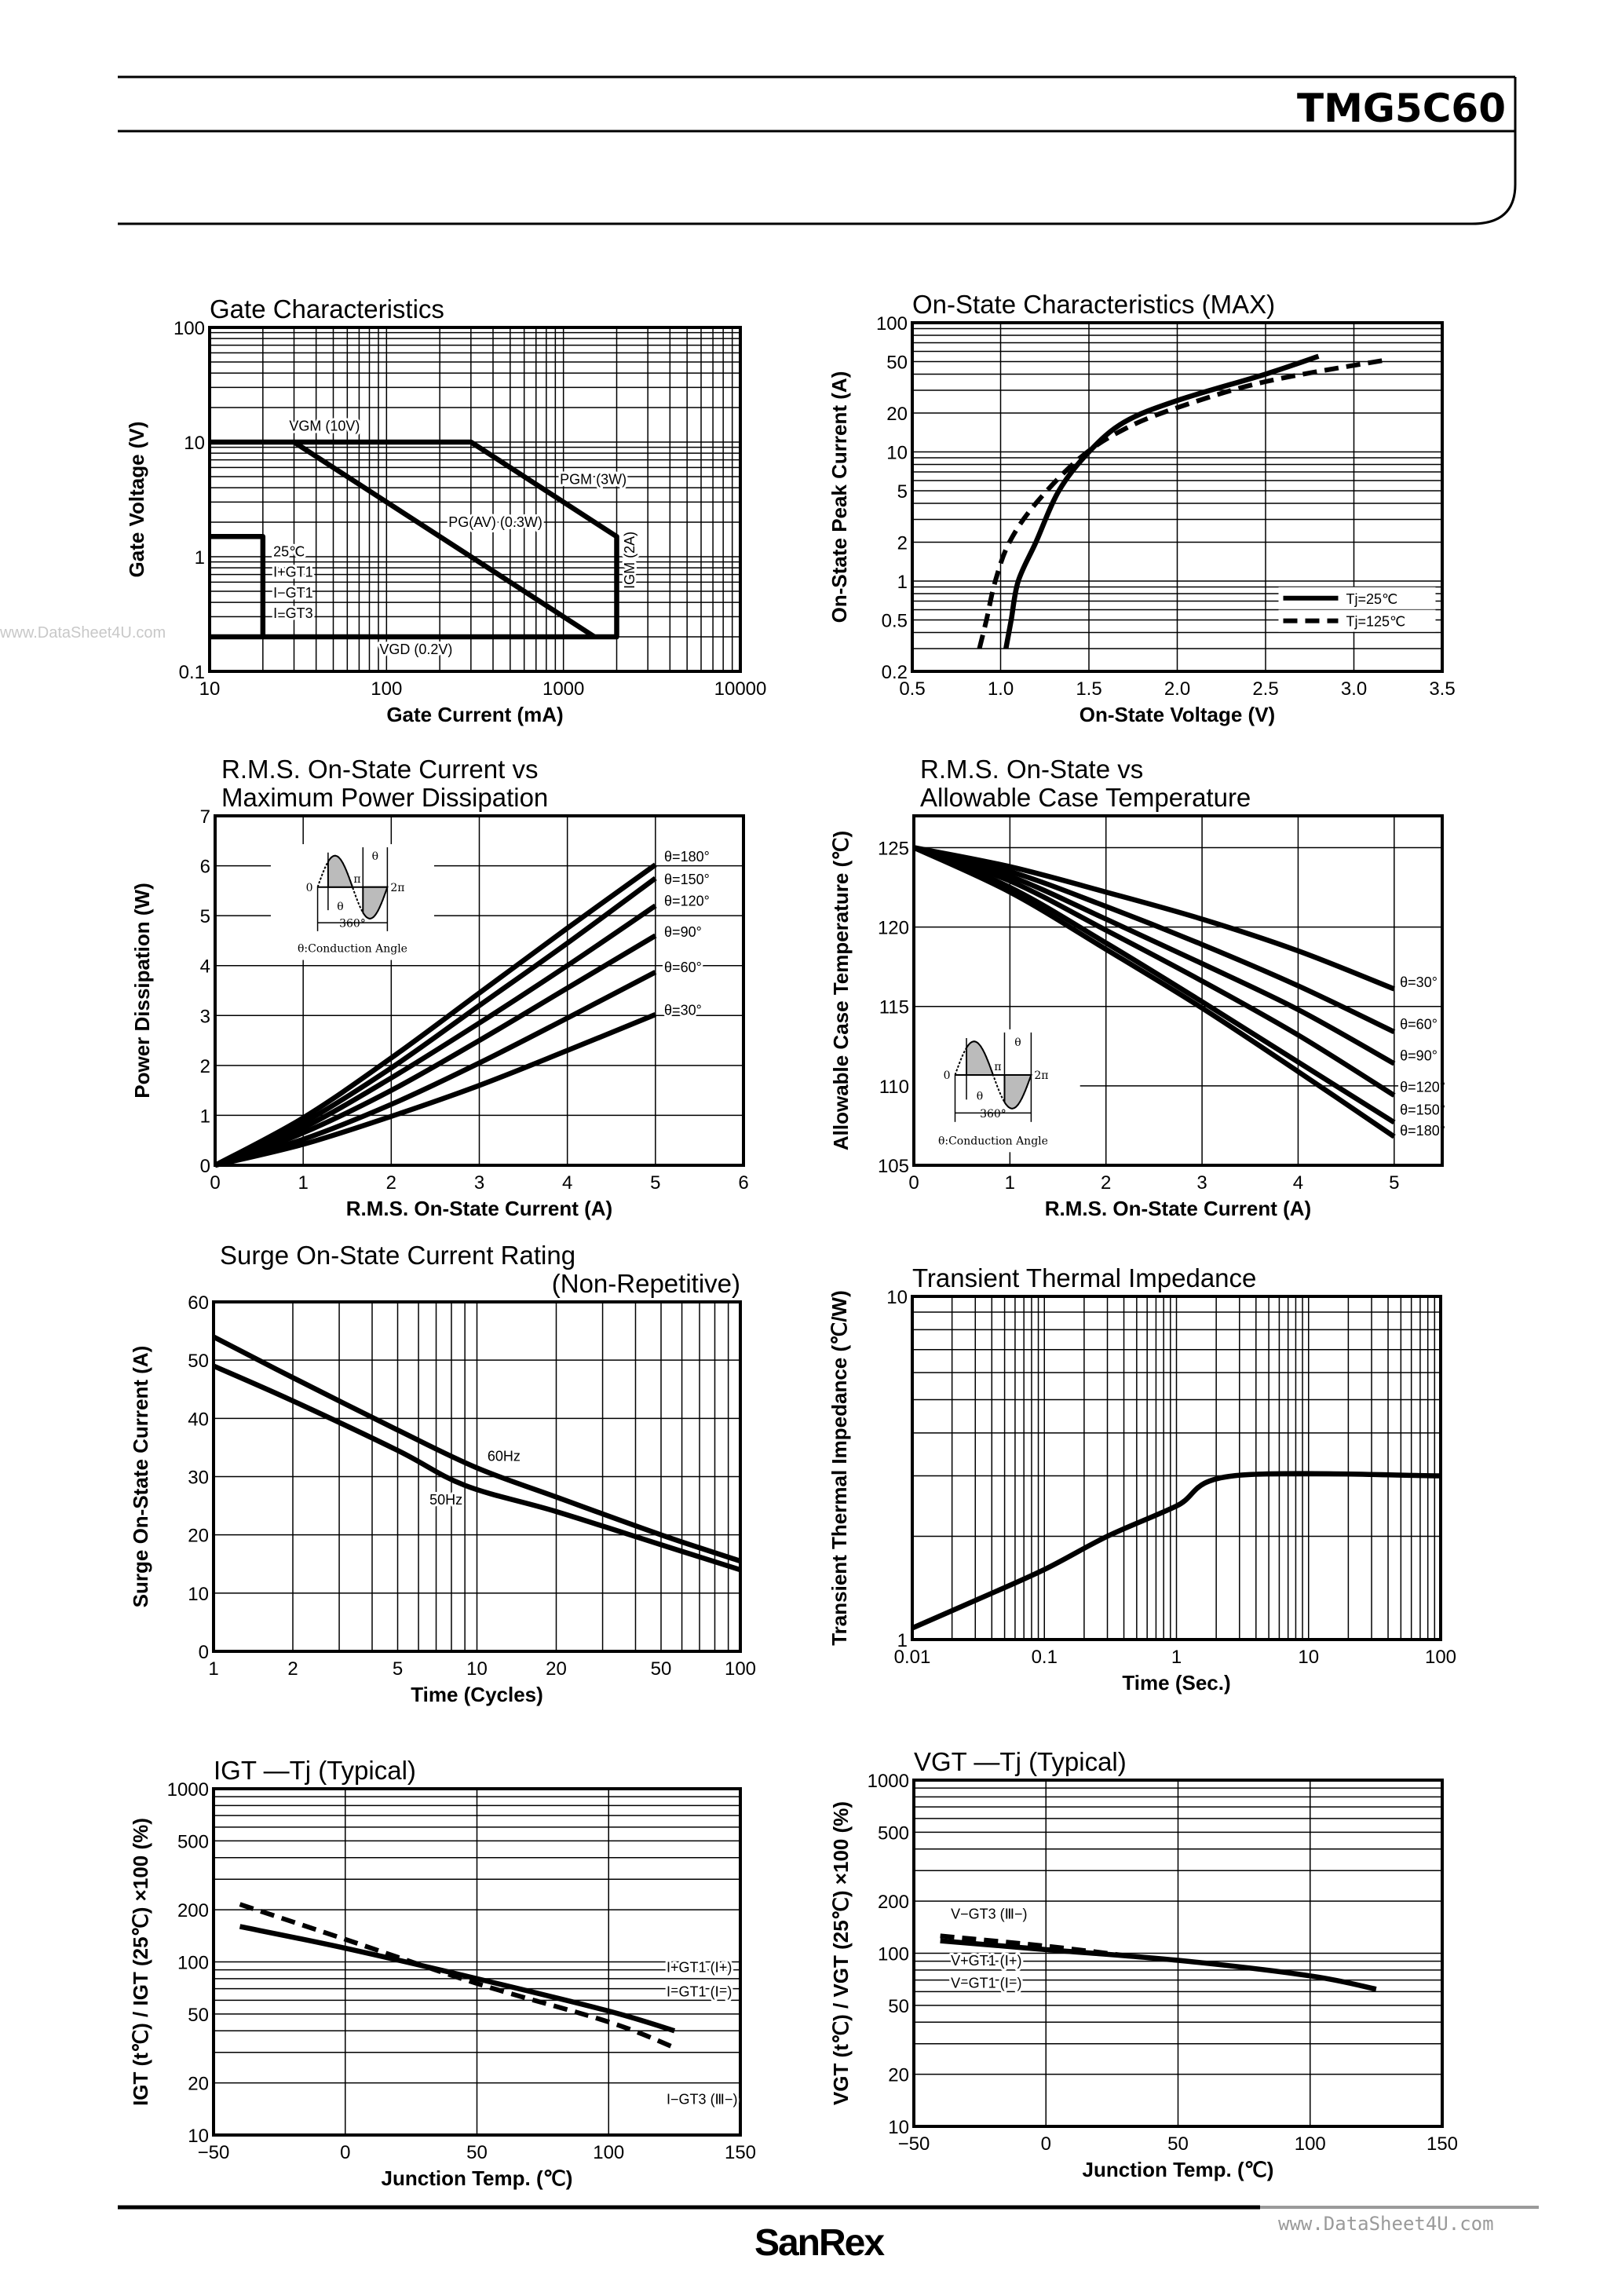 This screenshot has width=1622, height=2296. Describe the element at coordinates (1401, 109) in the screenshot. I see `part-number: TMG5C60` at that location.